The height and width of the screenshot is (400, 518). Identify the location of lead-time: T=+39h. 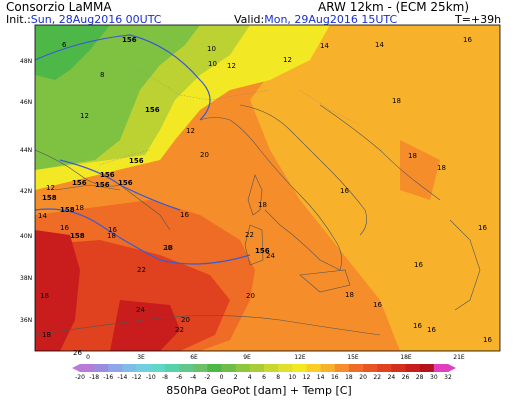
(478, 19).